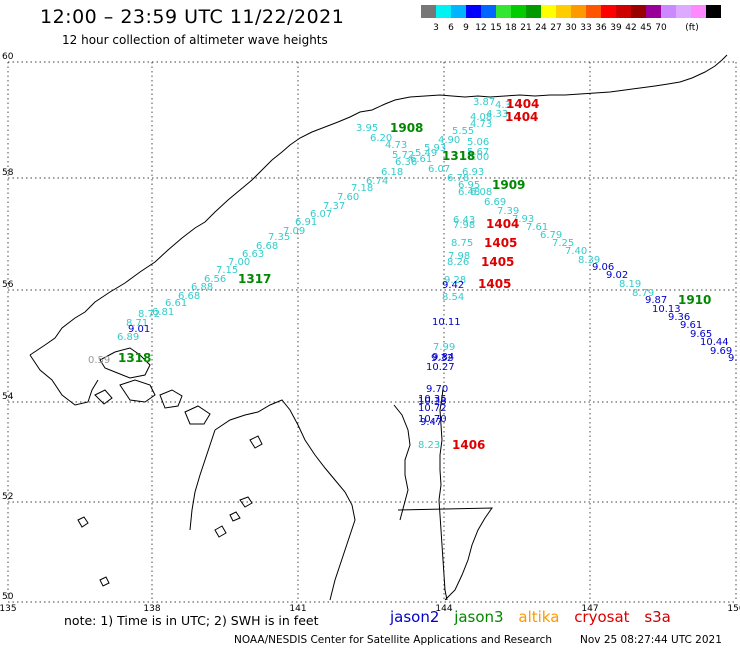  Describe the element at coordinates (453, 297) in the screenshot. I see `wave-height-value: 8.54` at that location.